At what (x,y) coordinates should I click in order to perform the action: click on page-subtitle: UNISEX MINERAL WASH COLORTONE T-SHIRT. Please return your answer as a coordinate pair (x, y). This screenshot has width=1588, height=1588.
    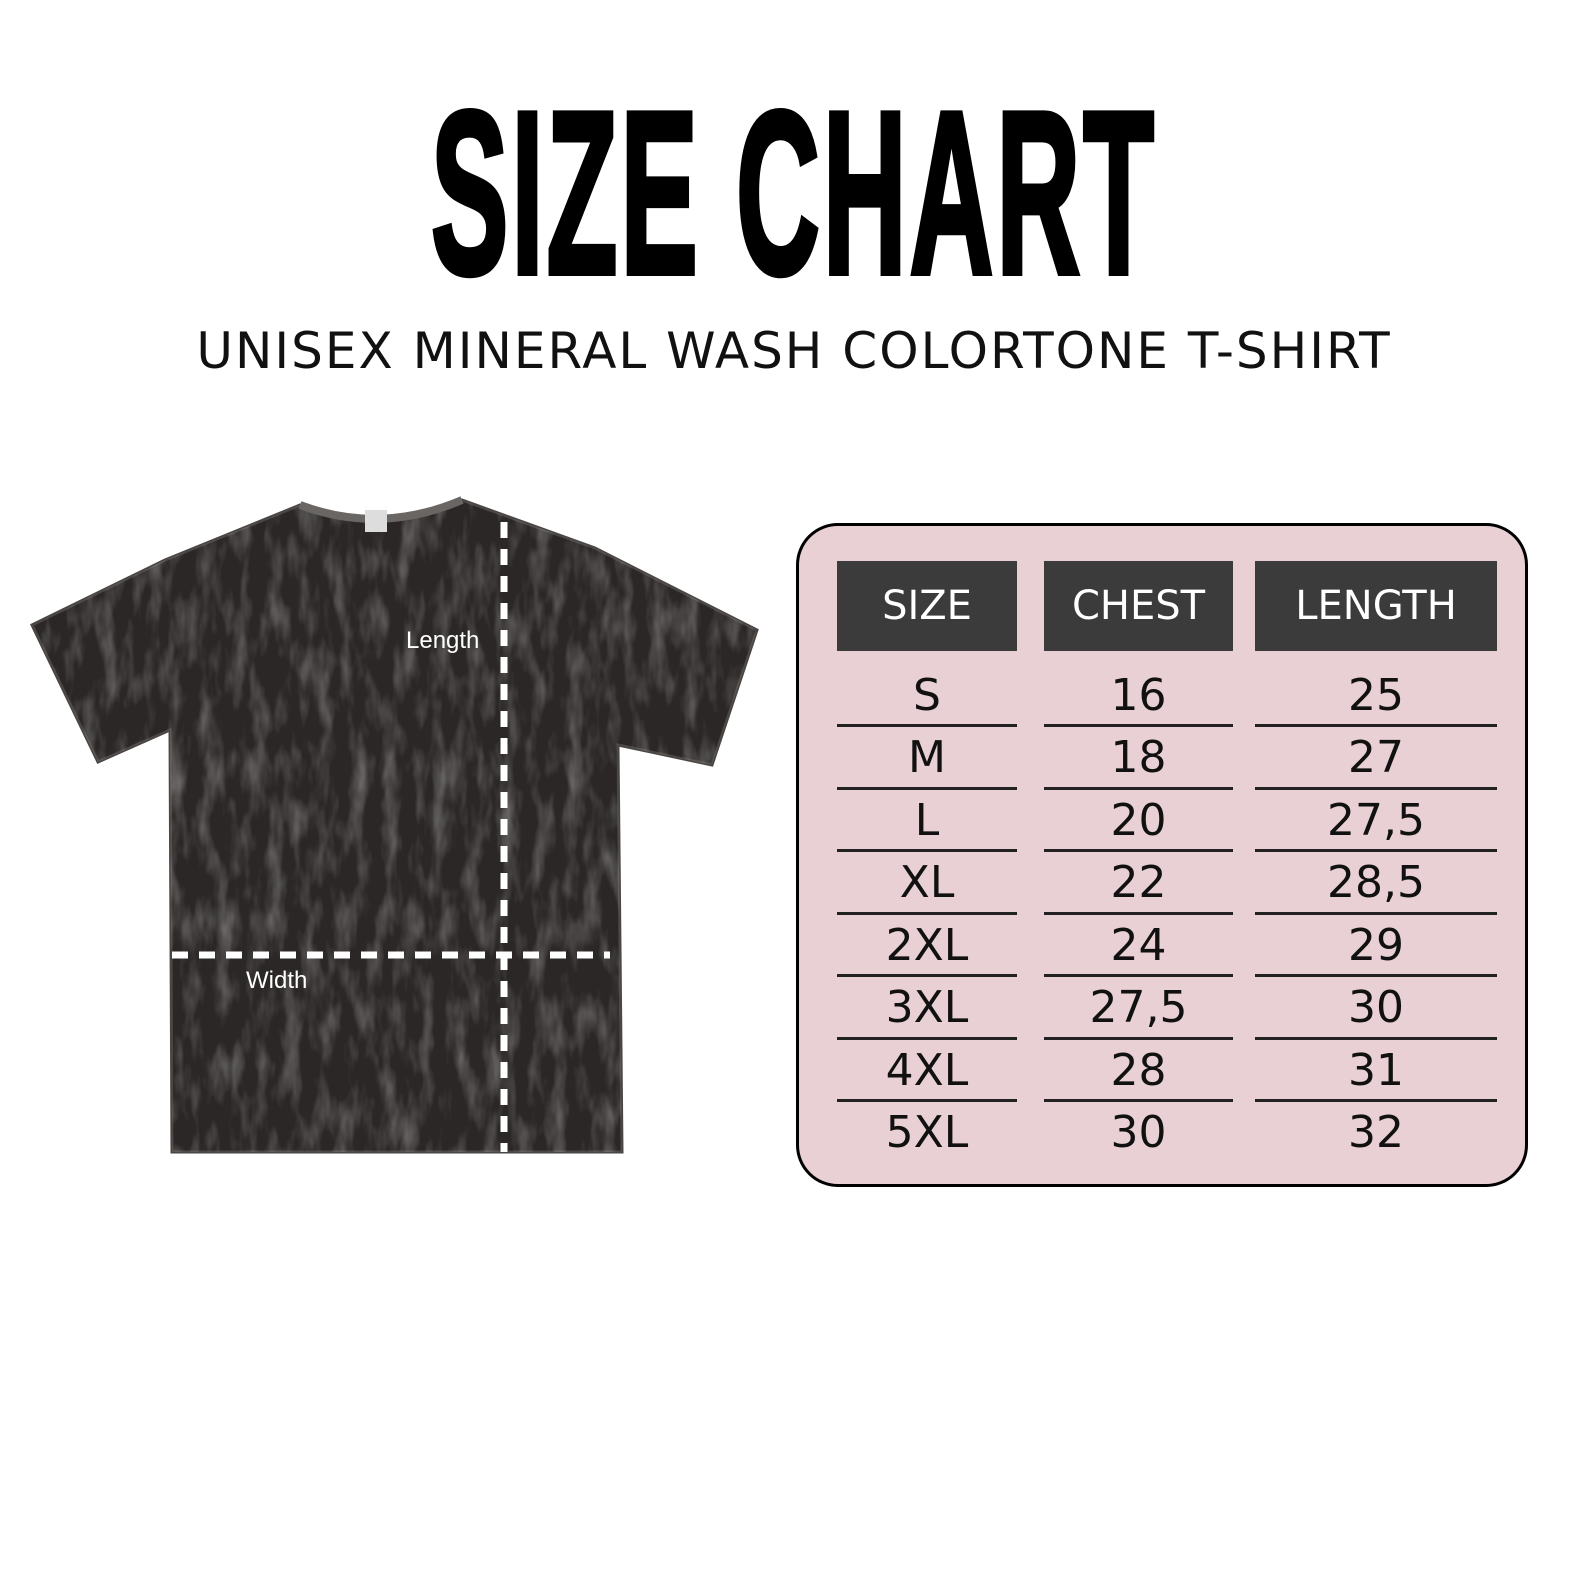
    Looking at the image, I should click on (794, 351).